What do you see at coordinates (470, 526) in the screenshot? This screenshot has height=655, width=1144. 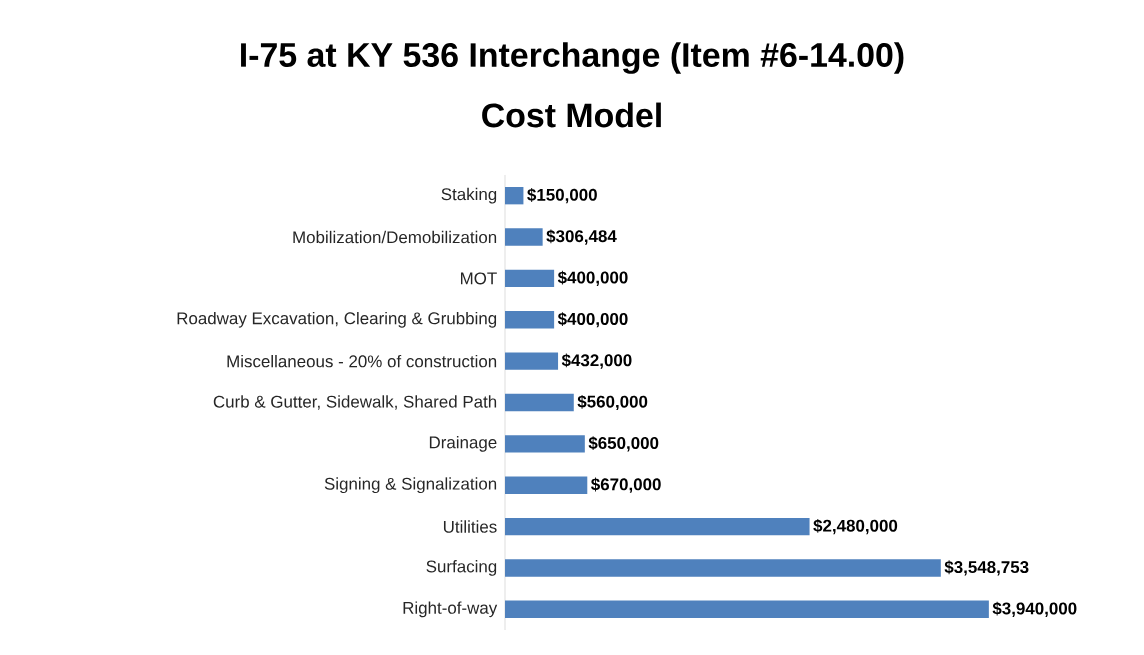 I see `y-tick-label: Utilities` at bounding box center [470, 526].